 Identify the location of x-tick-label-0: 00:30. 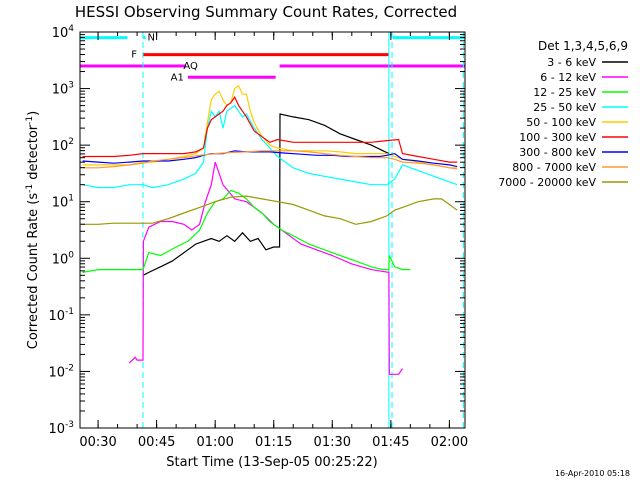
(97, 442).